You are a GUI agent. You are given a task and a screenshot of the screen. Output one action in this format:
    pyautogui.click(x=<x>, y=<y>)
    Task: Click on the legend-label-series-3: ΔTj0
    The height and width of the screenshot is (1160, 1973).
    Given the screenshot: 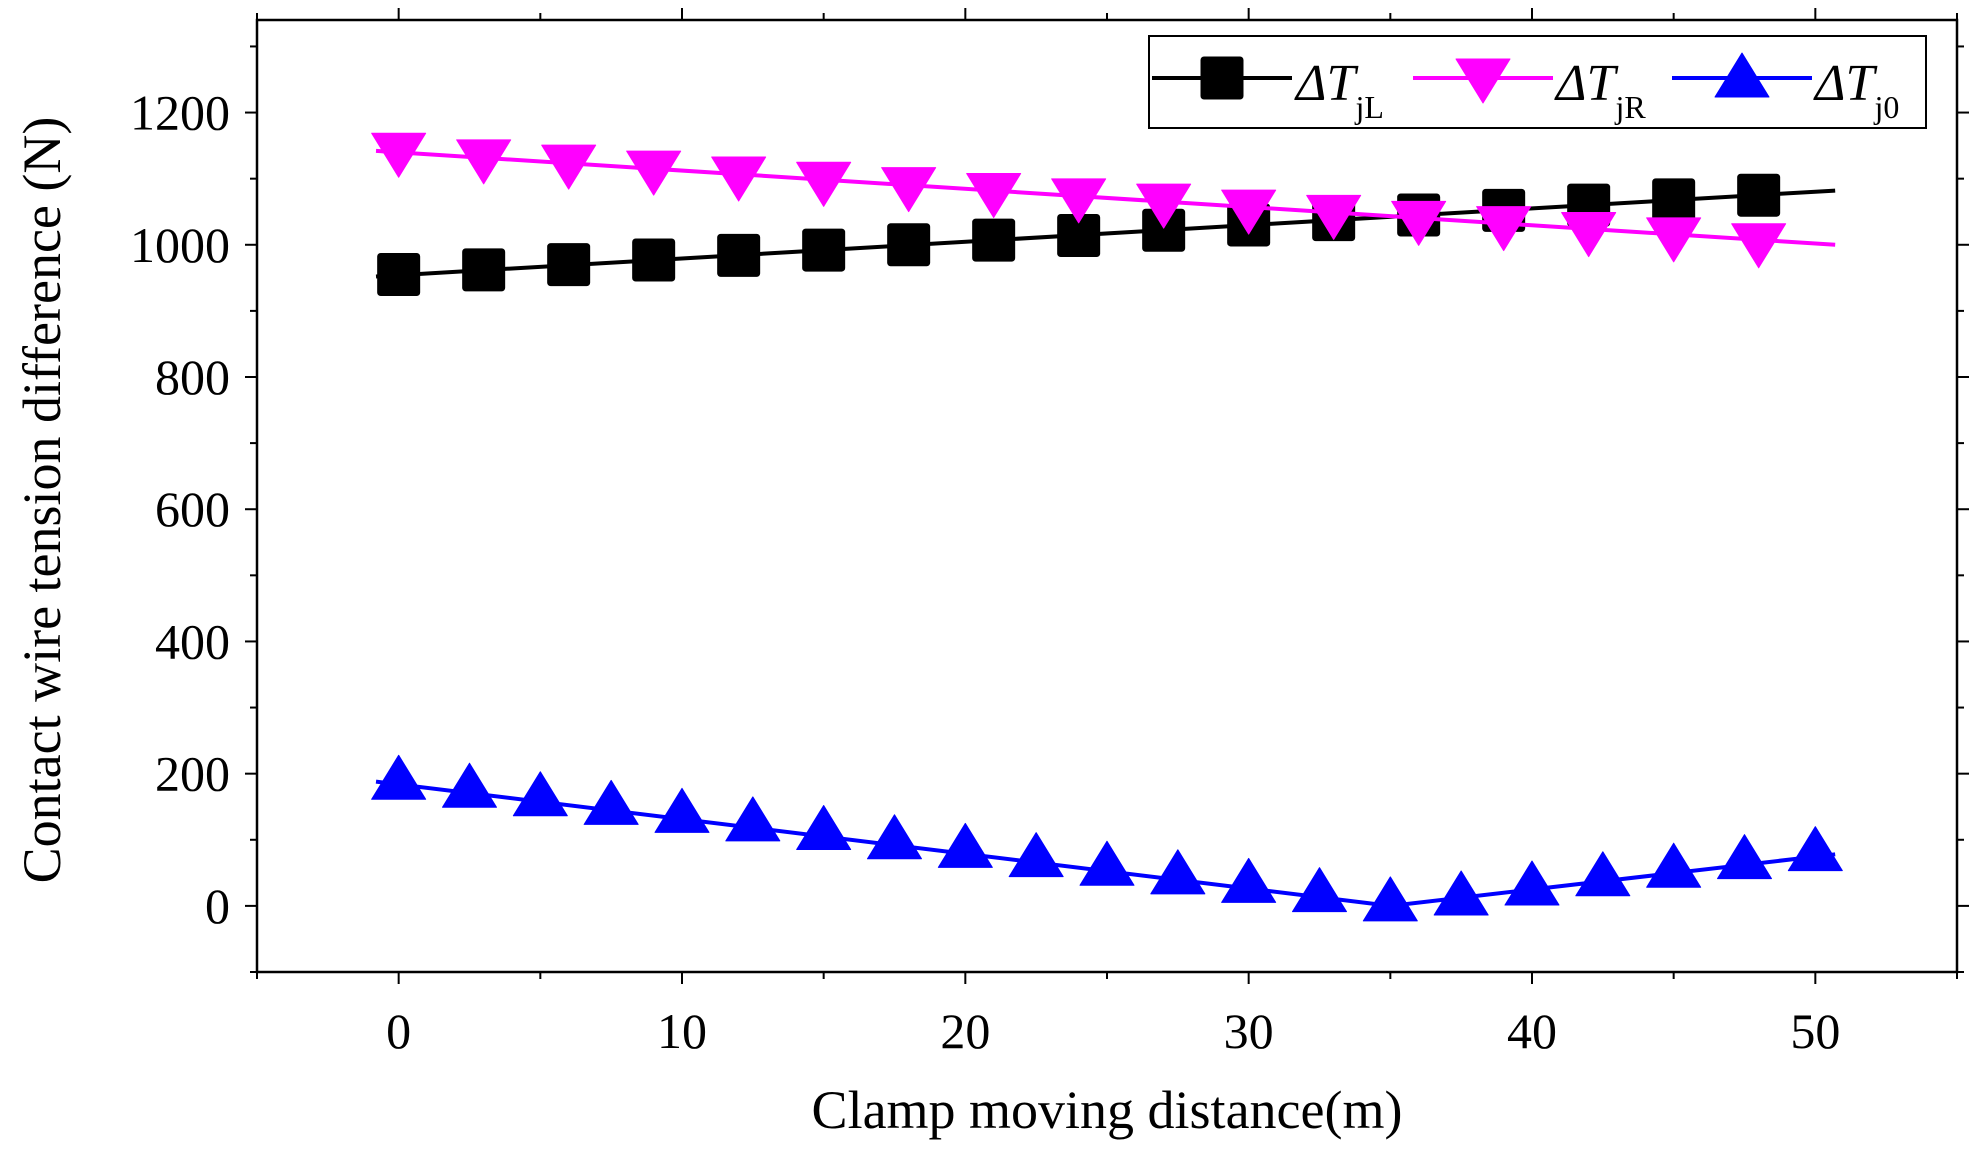 What is the action you would take?
    pyautogui.click(x=1856, y=90)
    